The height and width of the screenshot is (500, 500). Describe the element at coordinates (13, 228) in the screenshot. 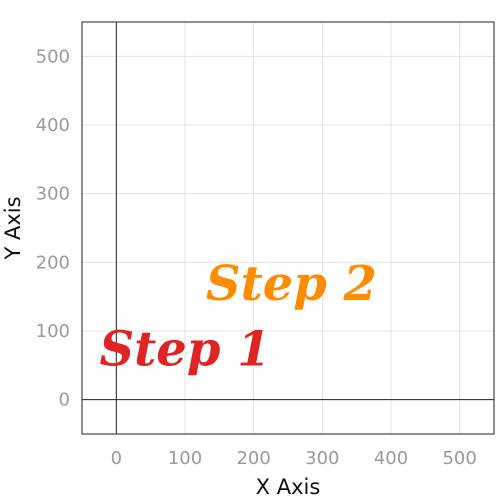

I see `y-axis-label: Y Axis` at that location.